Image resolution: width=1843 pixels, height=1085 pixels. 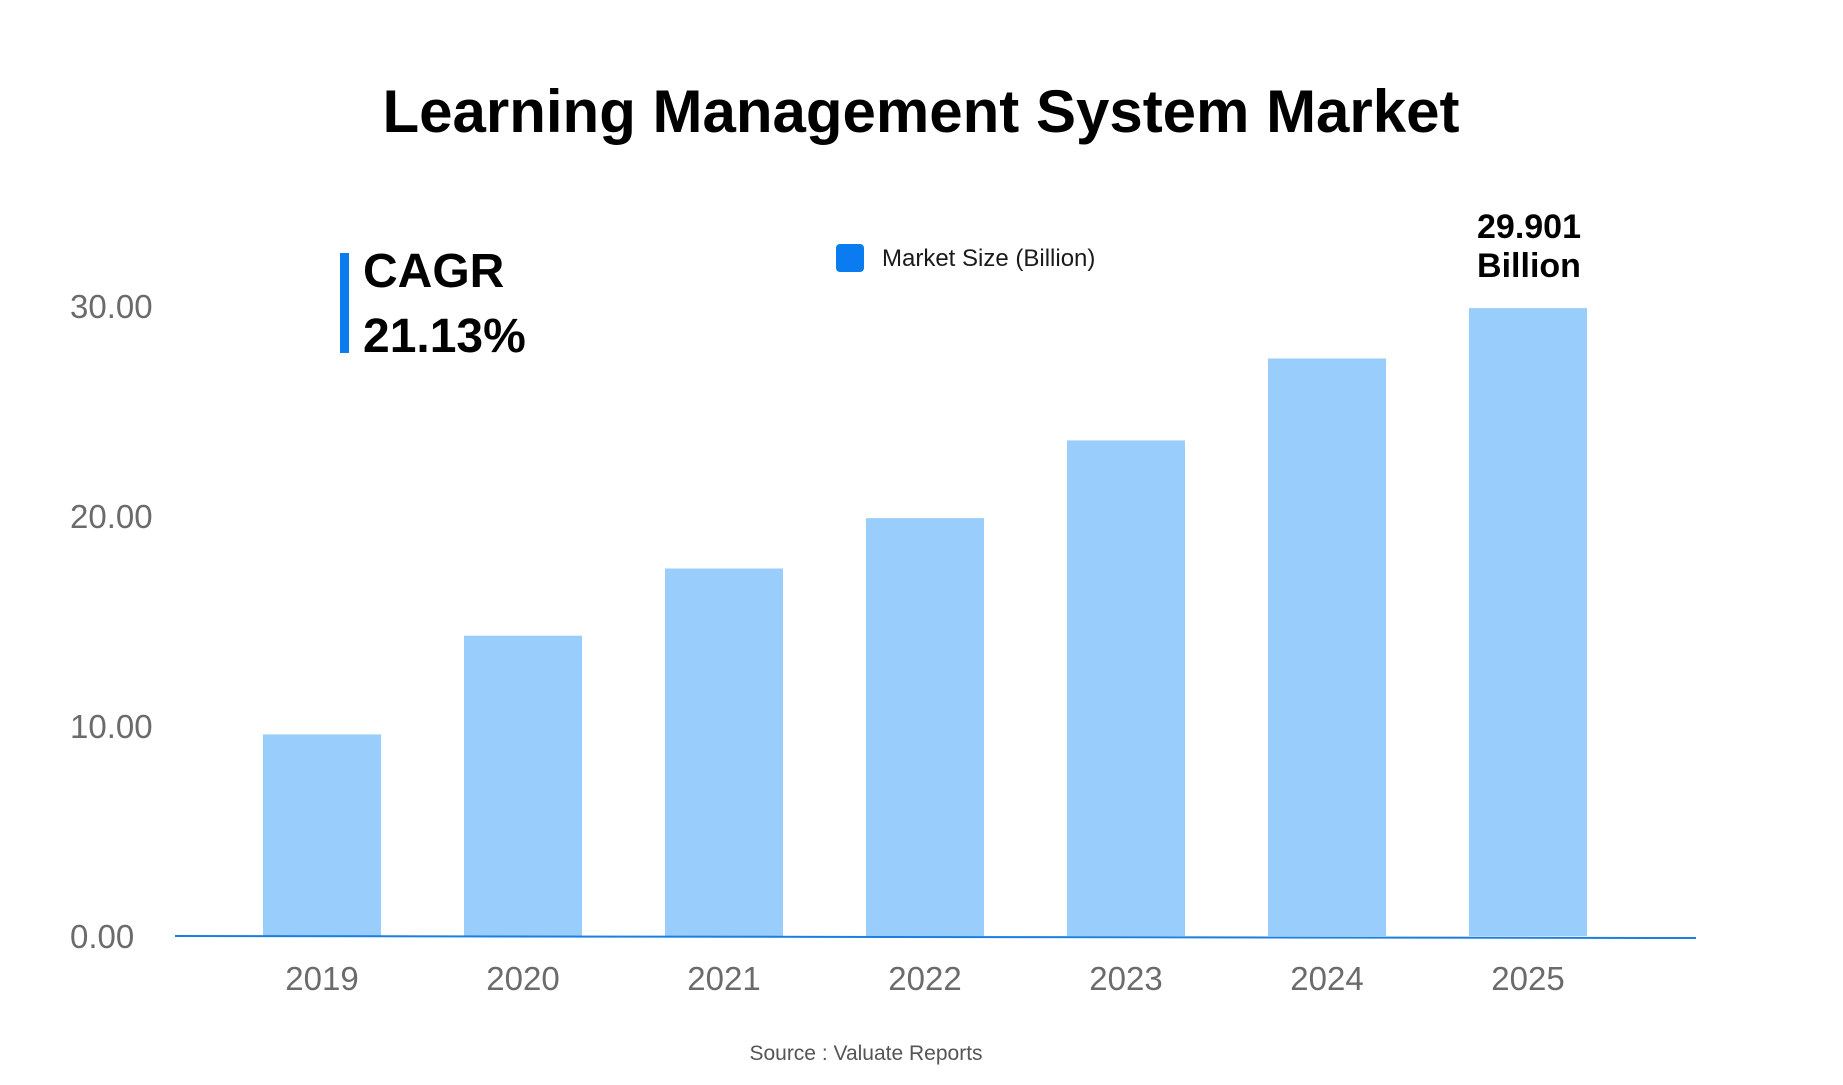 What do you see at coordinates (344, 303) in the screenshot?
I see `cagr-accent-bar` at bounding box center [344, 303].